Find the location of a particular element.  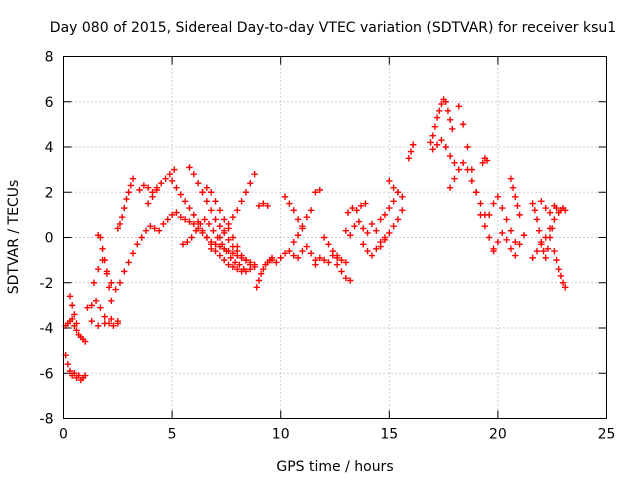

y-tick-label: 0 is located at coordinates (49, 239).